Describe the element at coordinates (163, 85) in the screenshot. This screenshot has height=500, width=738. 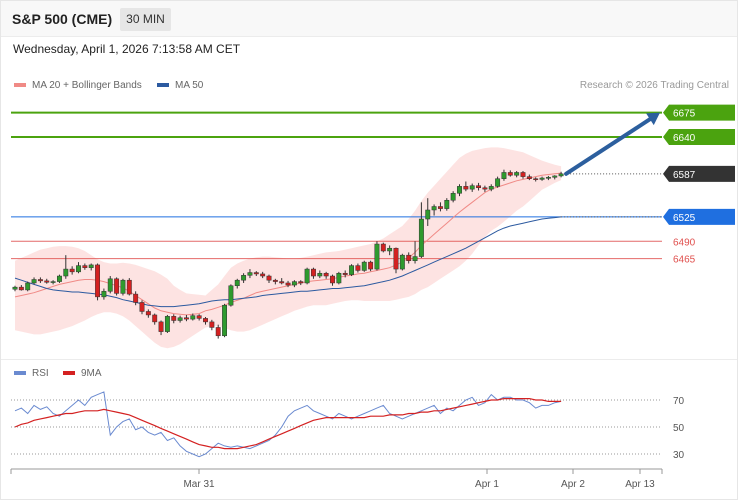
I see `ma50-swatch` at that location.